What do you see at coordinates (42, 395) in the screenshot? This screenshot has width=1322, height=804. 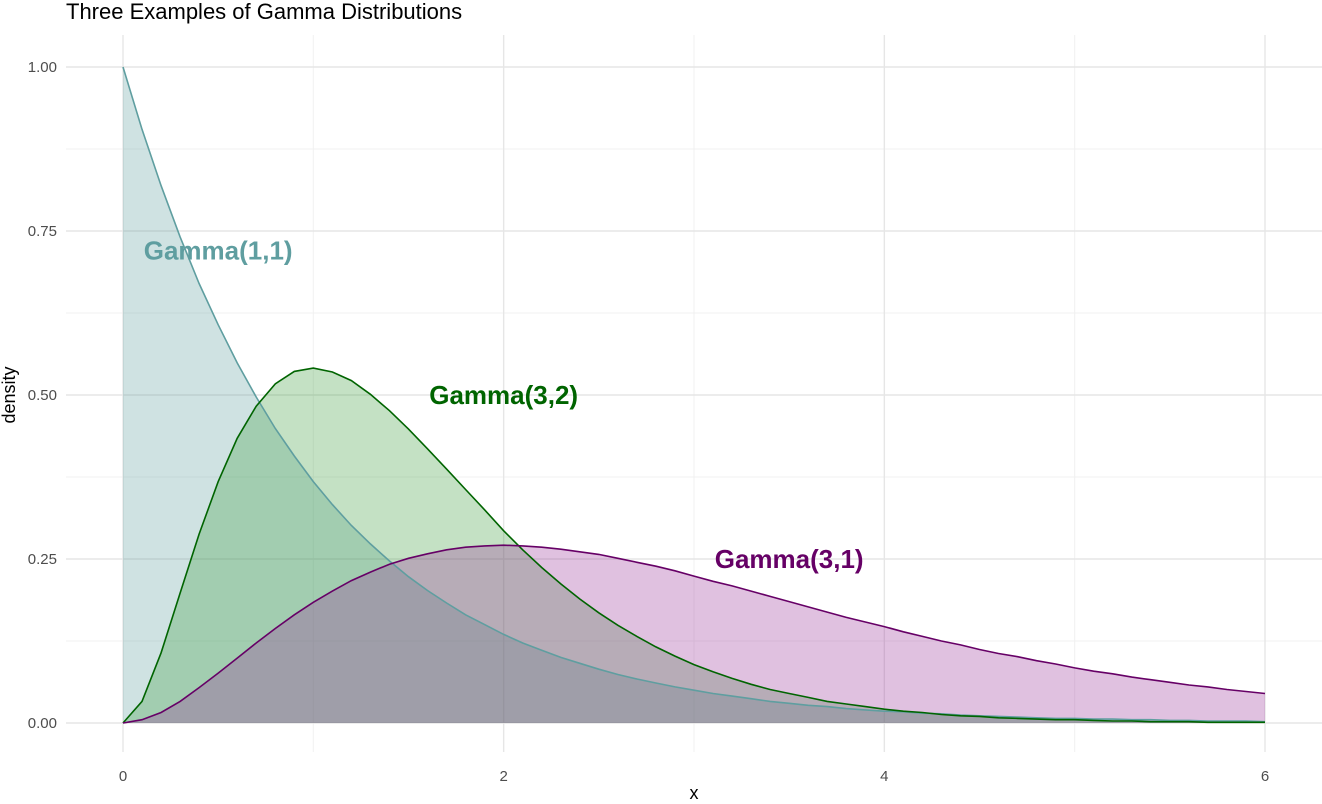 I see `y-tick-label: 0.50` at bounding box center [42, 395].